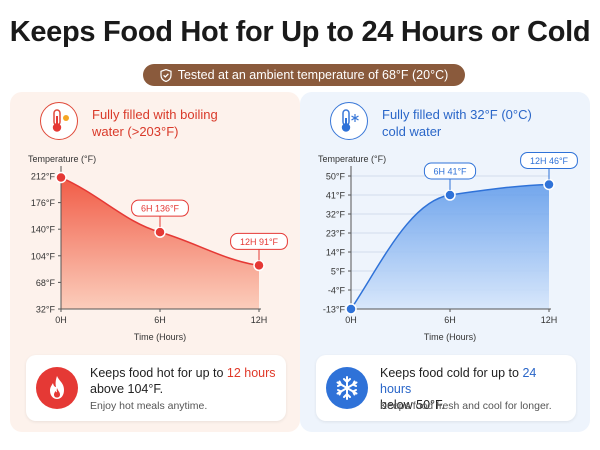  Describe the element at coordinates (334, 310) in the screenshot. I see `y-tick-label: -13°F` at that location.